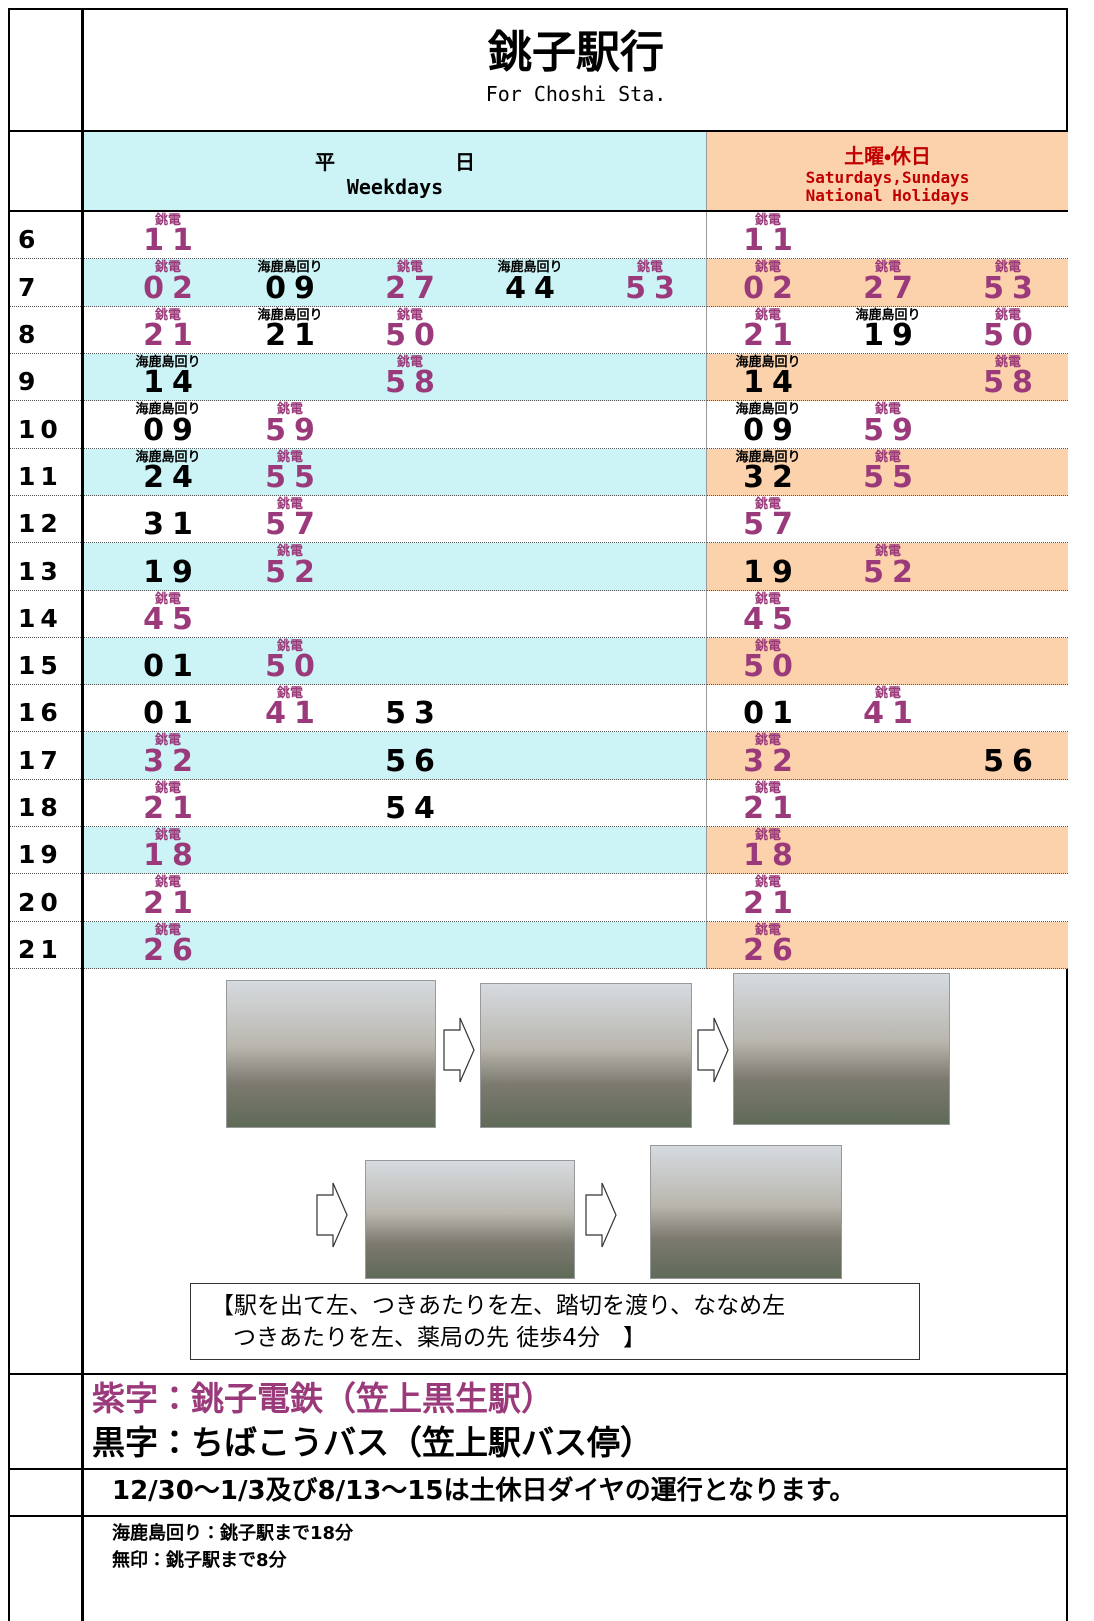 This screenshot has height=1621, width=1094. What do you see at coordinates (498, 1306) in the screenshot?
I see `directions-line: 【駅を出て左、つきあたりを左、踏切を渡り、ななめ左` at bounding box center [498, 1306].